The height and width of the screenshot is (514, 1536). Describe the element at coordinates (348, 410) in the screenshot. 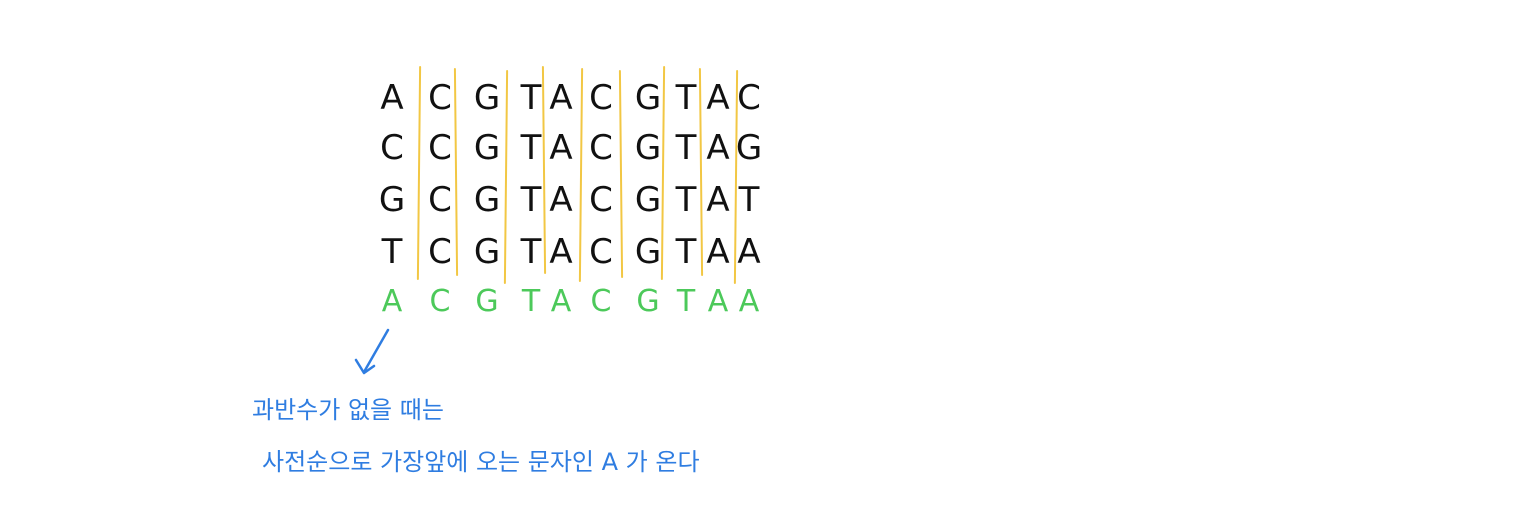

I see `annotation-line-1: 과반수가 없을 때는` at that location.